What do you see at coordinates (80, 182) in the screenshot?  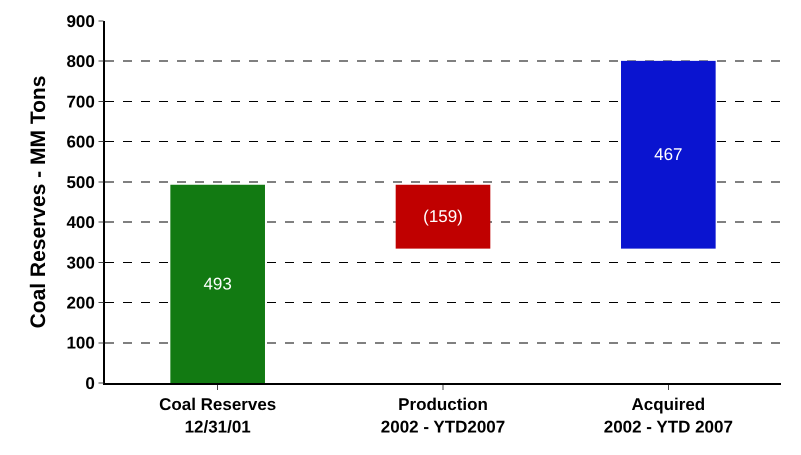 I see `y-tick-label: 500` at bounding box center [80, 182].